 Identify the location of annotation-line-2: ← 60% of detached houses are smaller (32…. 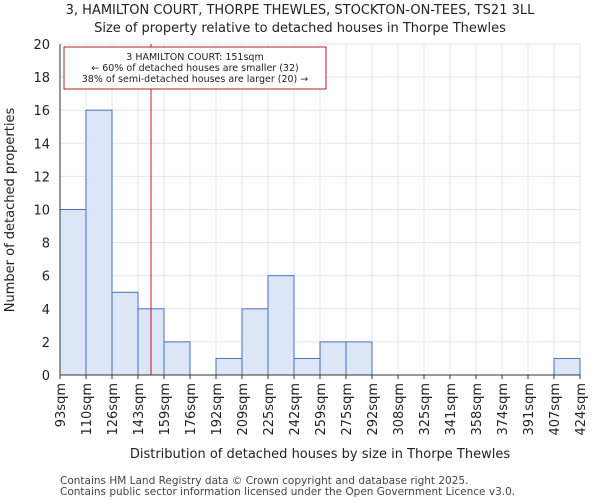
(194, 68).